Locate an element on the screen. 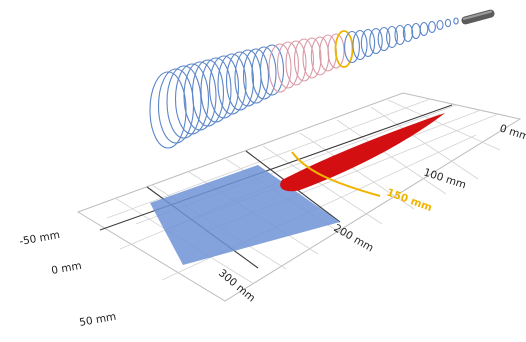  highlight-label: 150 mm is located at coordinates (409, 201).